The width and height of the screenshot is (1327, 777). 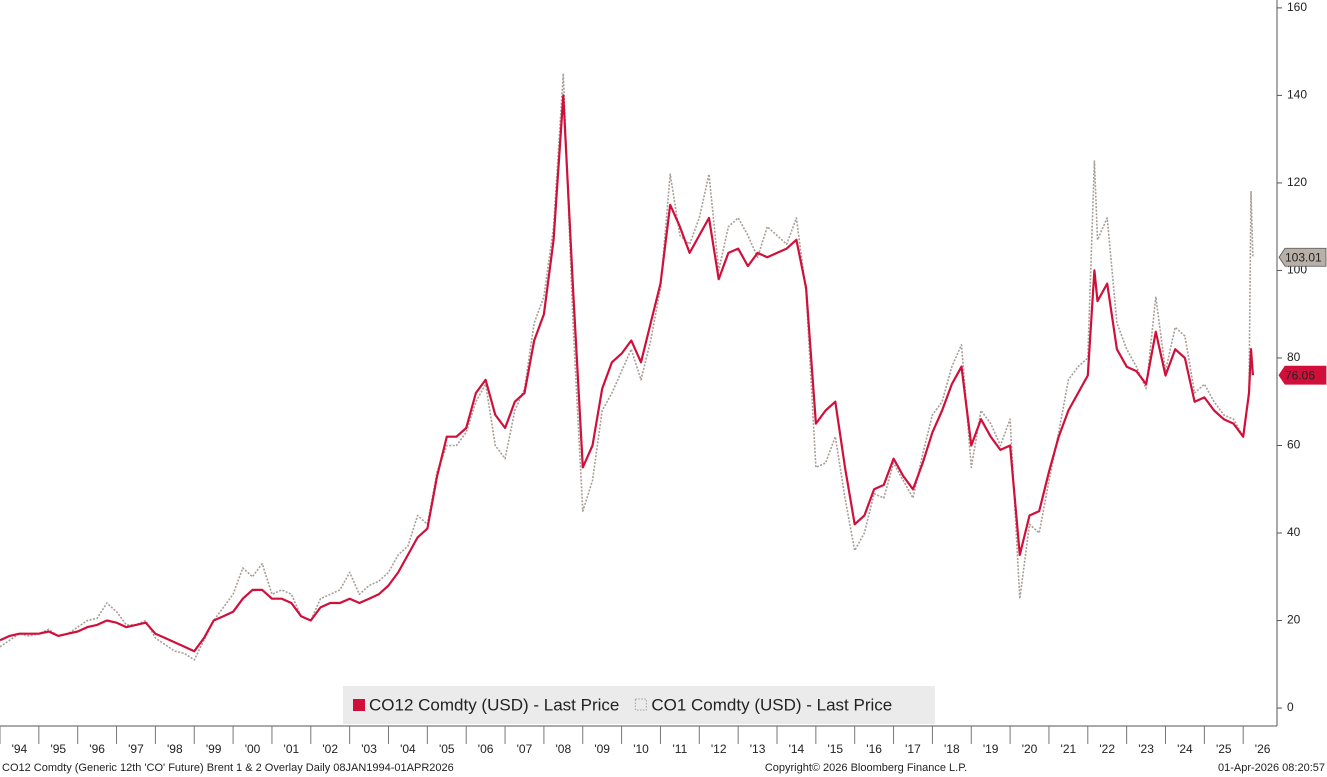 What do you see at coordinates (758, 749) in the screenshot?
I see `x-tick-label: '13` at bounding box center [758, 749].